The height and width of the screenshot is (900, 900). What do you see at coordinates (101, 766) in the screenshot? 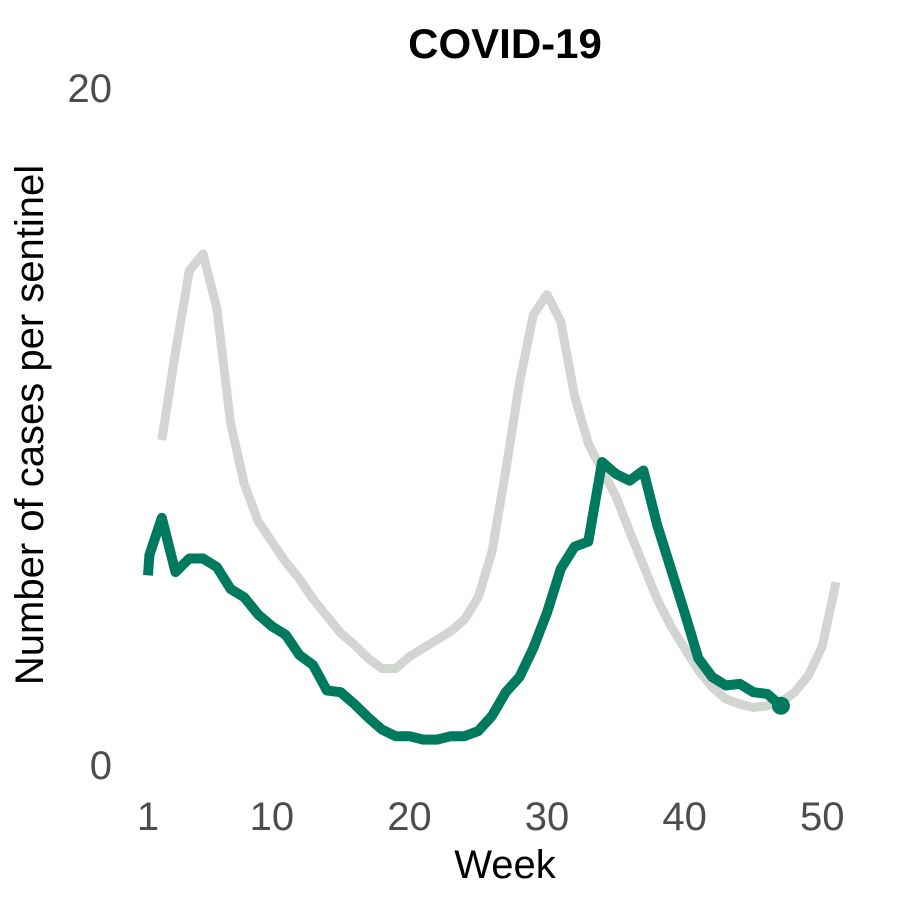
I see `y-tick-label: 0` at bounding box center [101, 766].